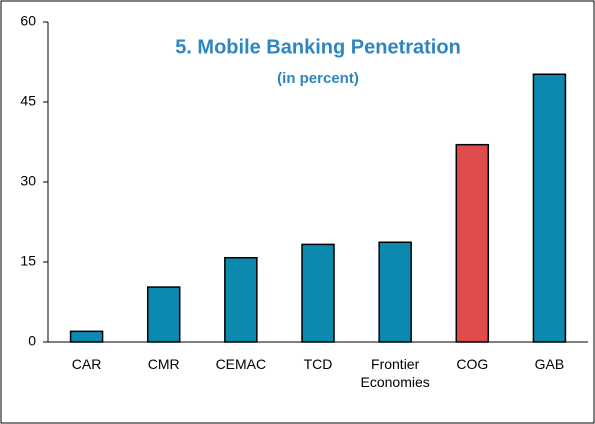 Image resolution: width=595 pixels, height=424 pixels. What do you see at coordinates (28, 181) in the screenshot?
I see `y-tick-label: 30` at bounding box center [28, 181].